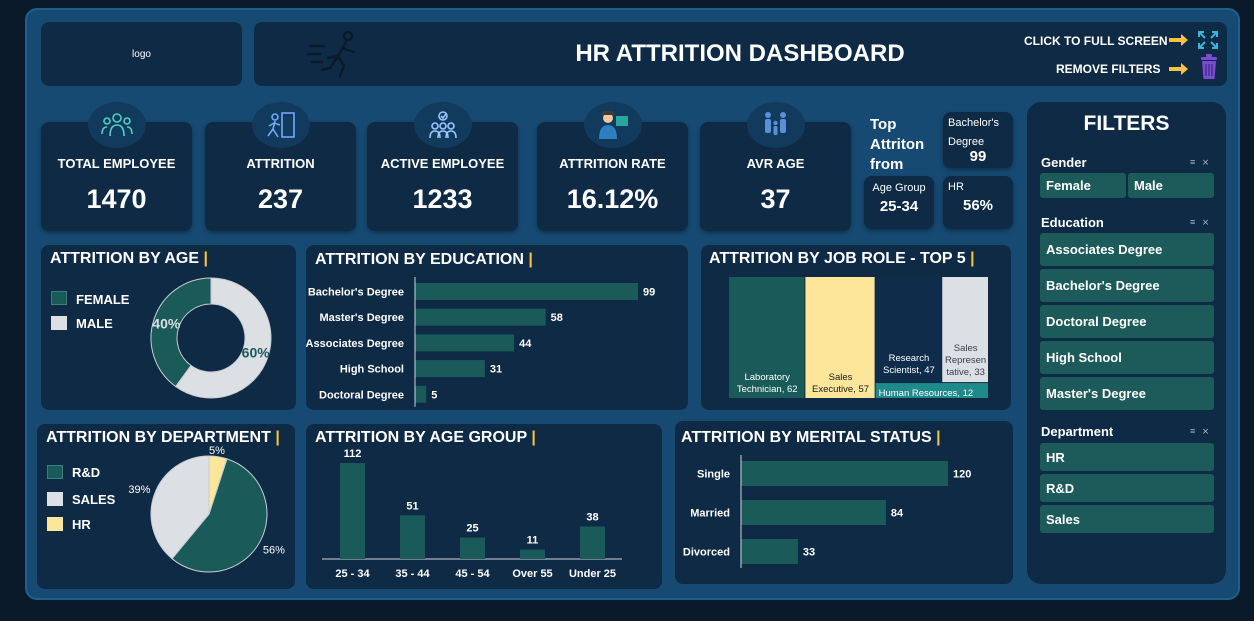 This screenshot has height=621, width=1254. What do you see at coordinates (965, 360) in the screenshot?
I see `cell-label: Represen` at bounding box center [965, 360].